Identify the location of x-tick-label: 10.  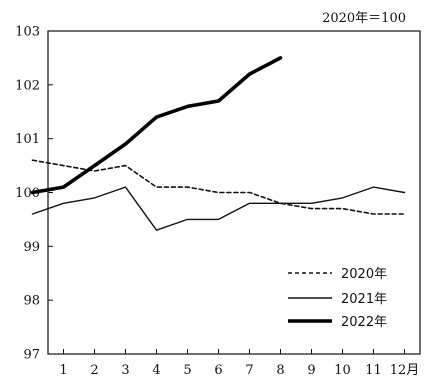
(342, 370).